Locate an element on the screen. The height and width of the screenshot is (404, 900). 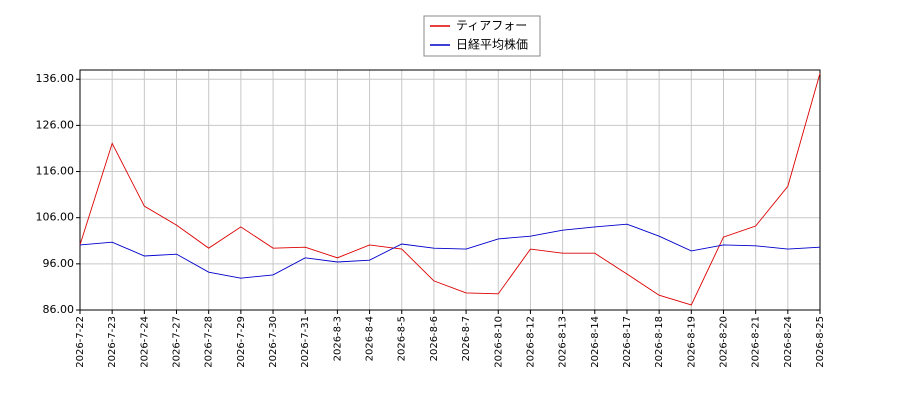
x-tick-label: 2026-8-12 is located at coordinates (530, 342).